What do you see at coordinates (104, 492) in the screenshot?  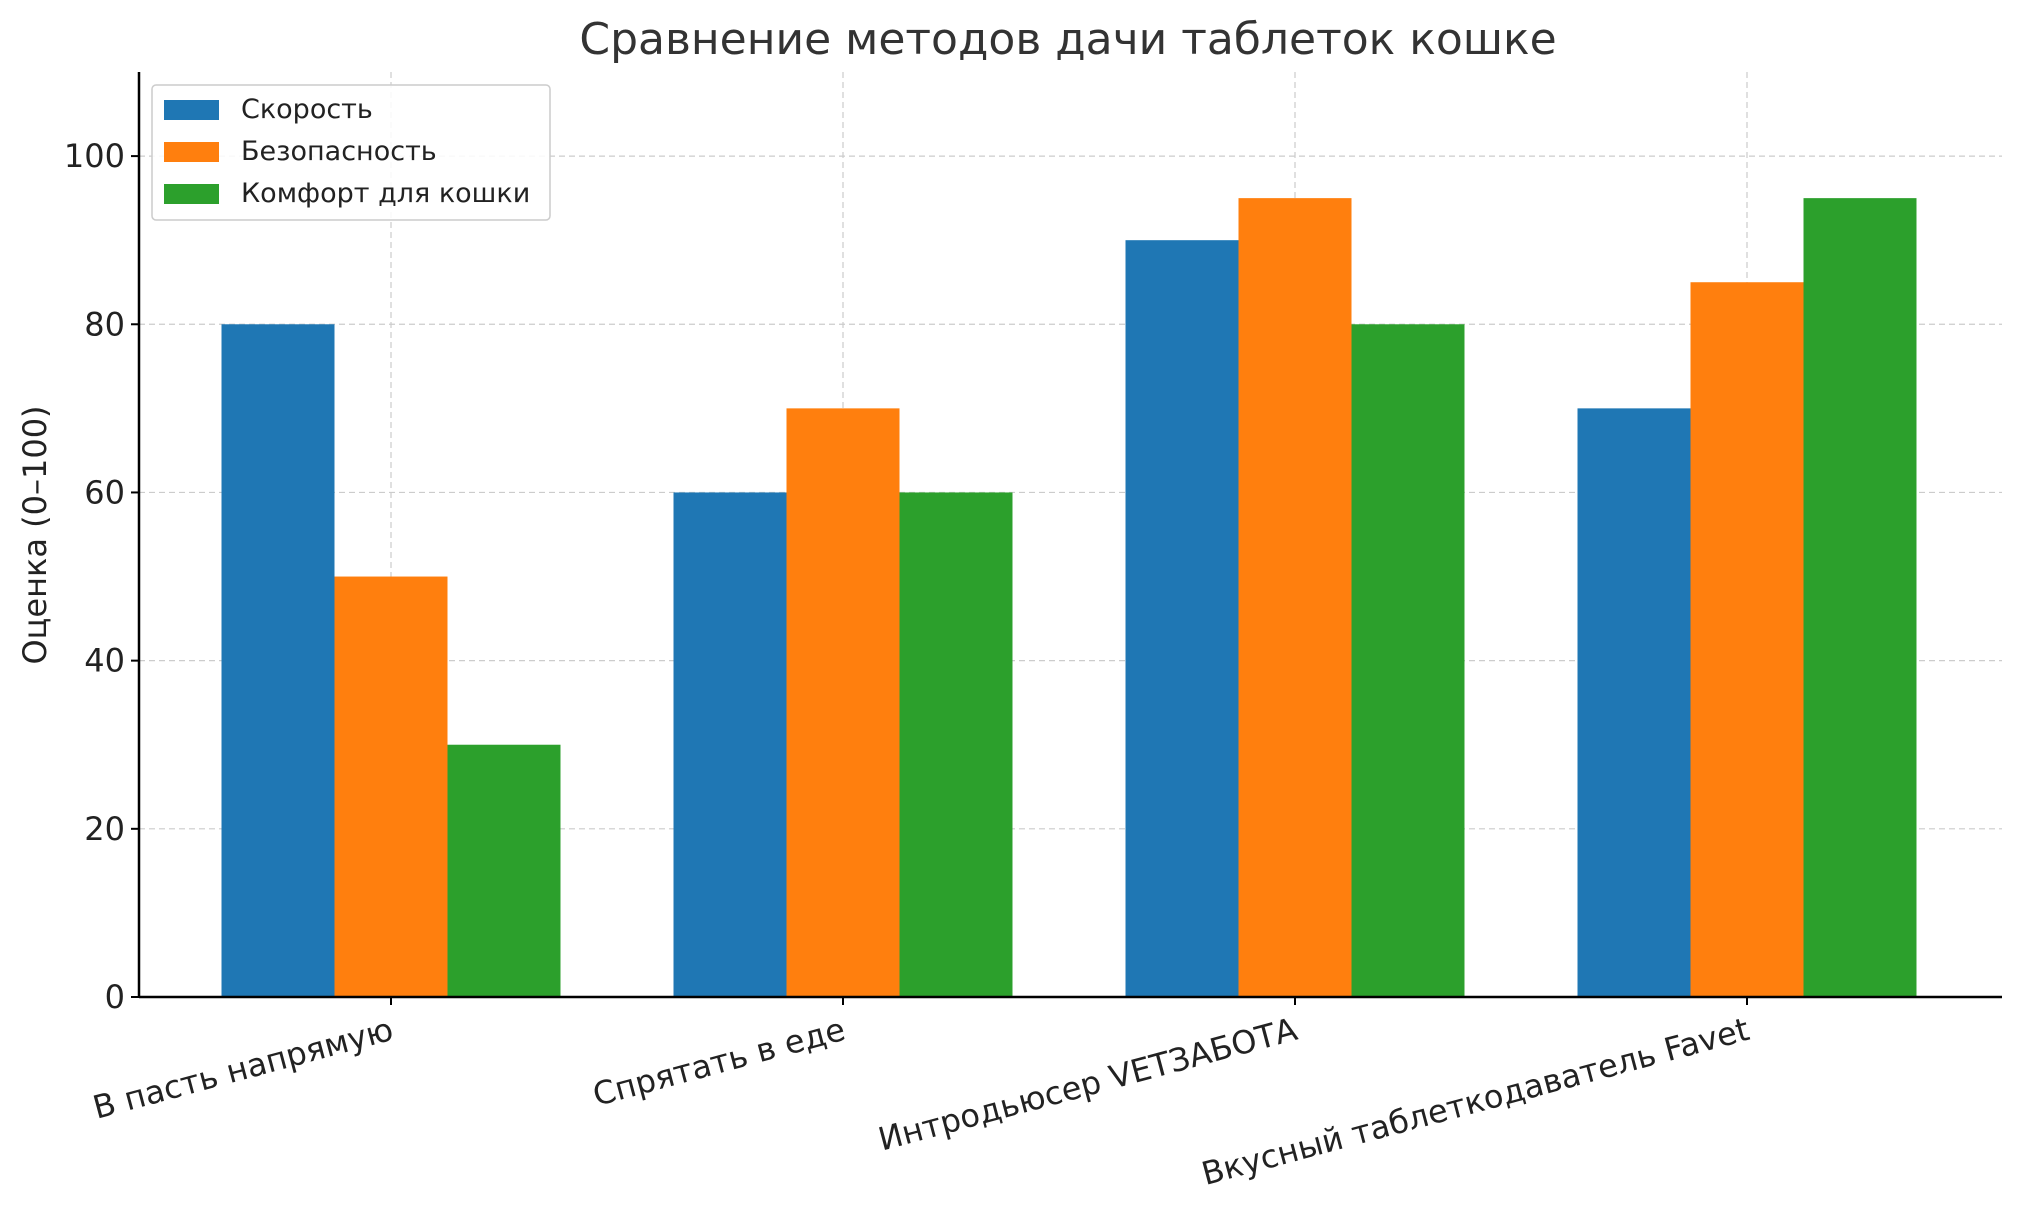 I see `y-tick-label: 60` at bounding box center [104, 492].